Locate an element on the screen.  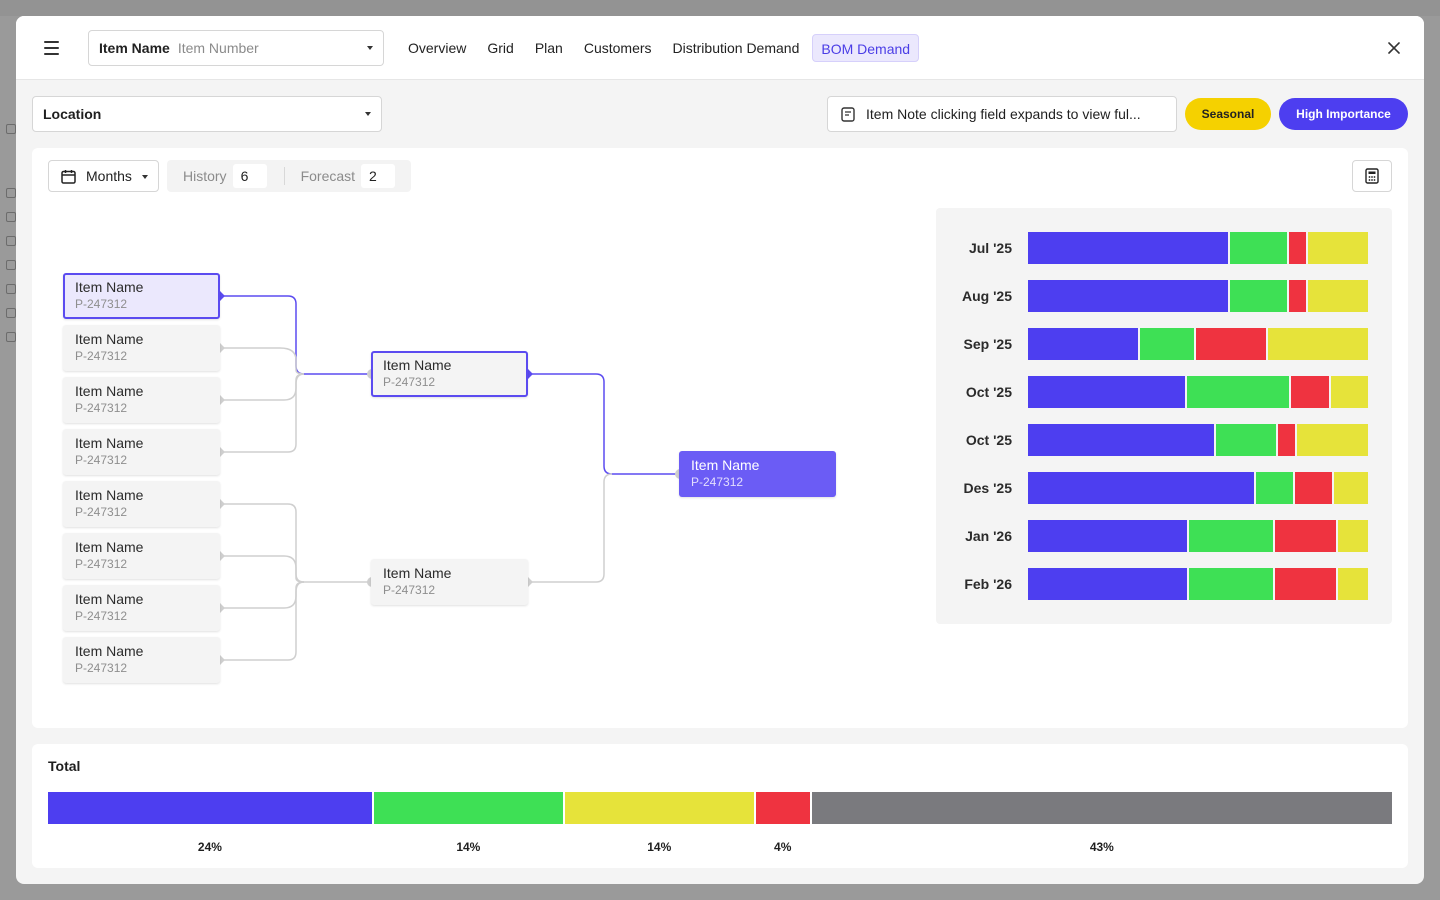
total-segment-gray is located at coordinates (1101, 808).